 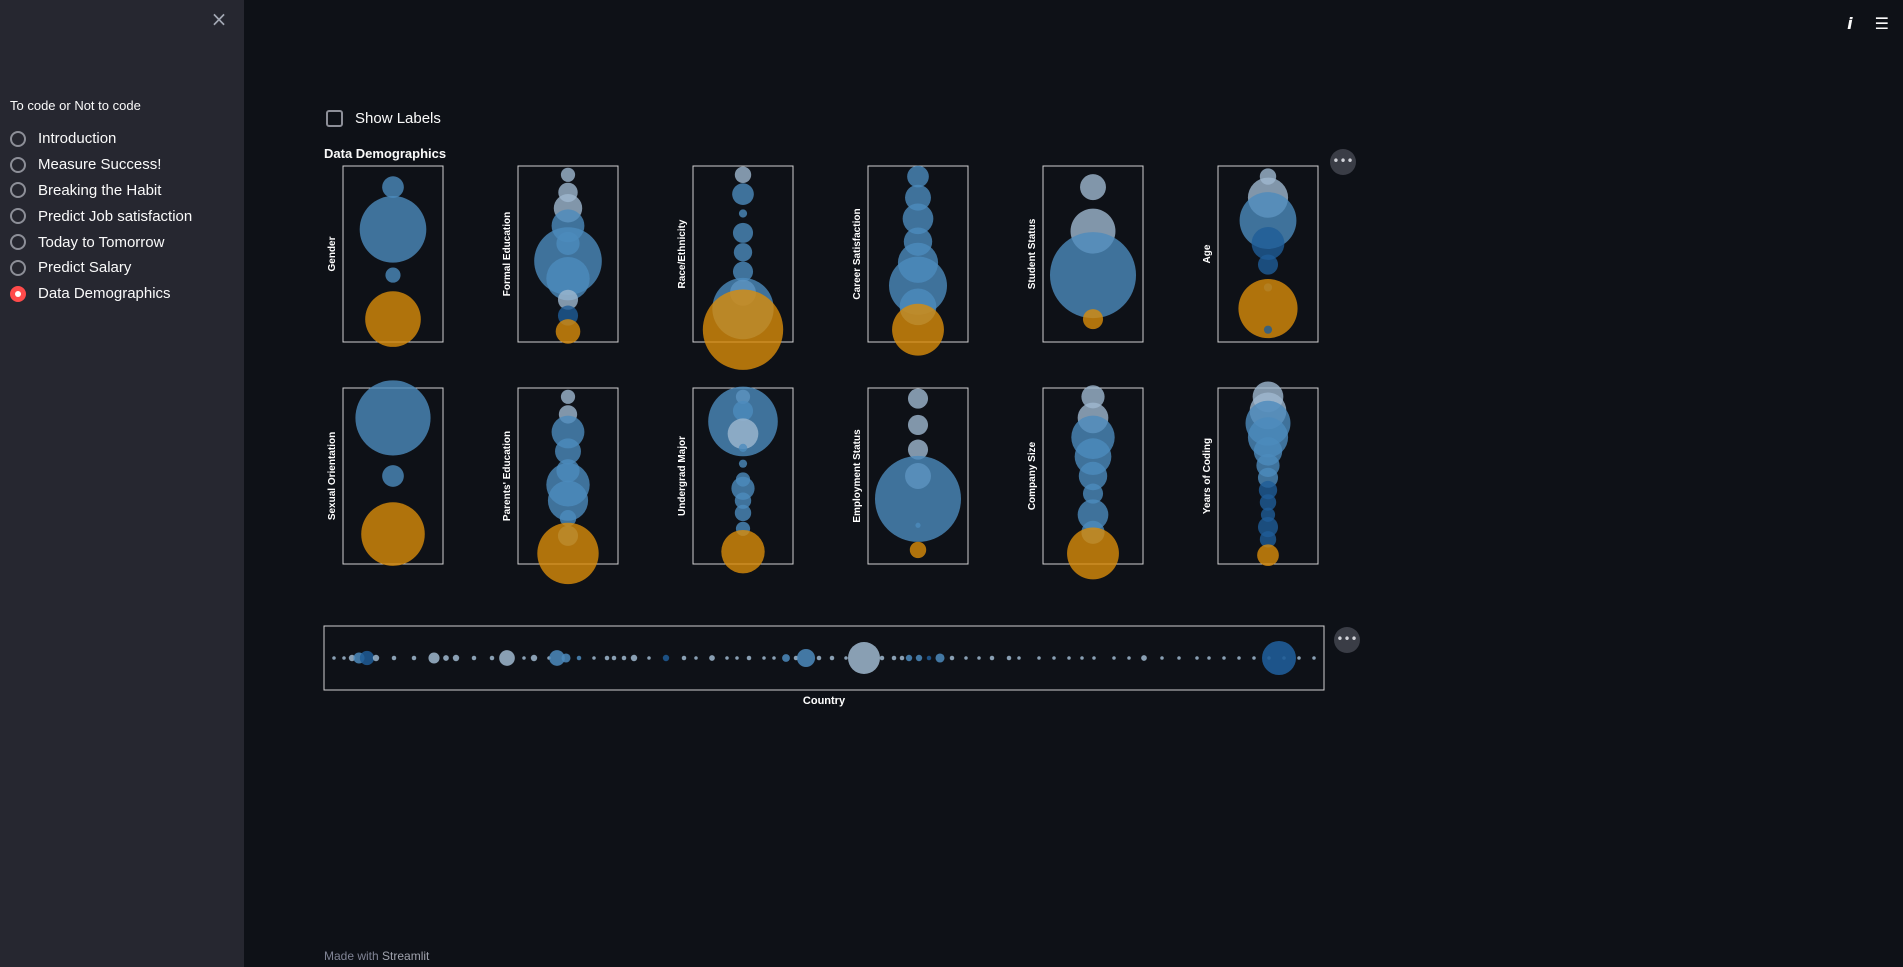 I want to click on close-sidebar-icon: ×, so click(x=219, y=19).